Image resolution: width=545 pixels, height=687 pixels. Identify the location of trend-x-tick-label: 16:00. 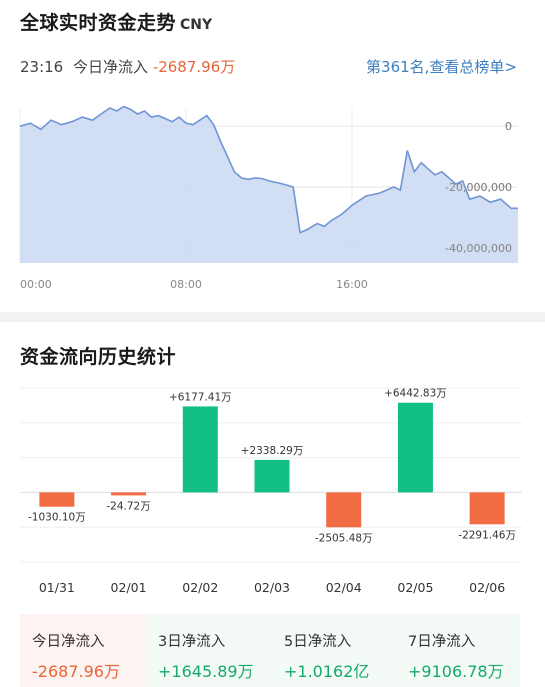
(352, 284).